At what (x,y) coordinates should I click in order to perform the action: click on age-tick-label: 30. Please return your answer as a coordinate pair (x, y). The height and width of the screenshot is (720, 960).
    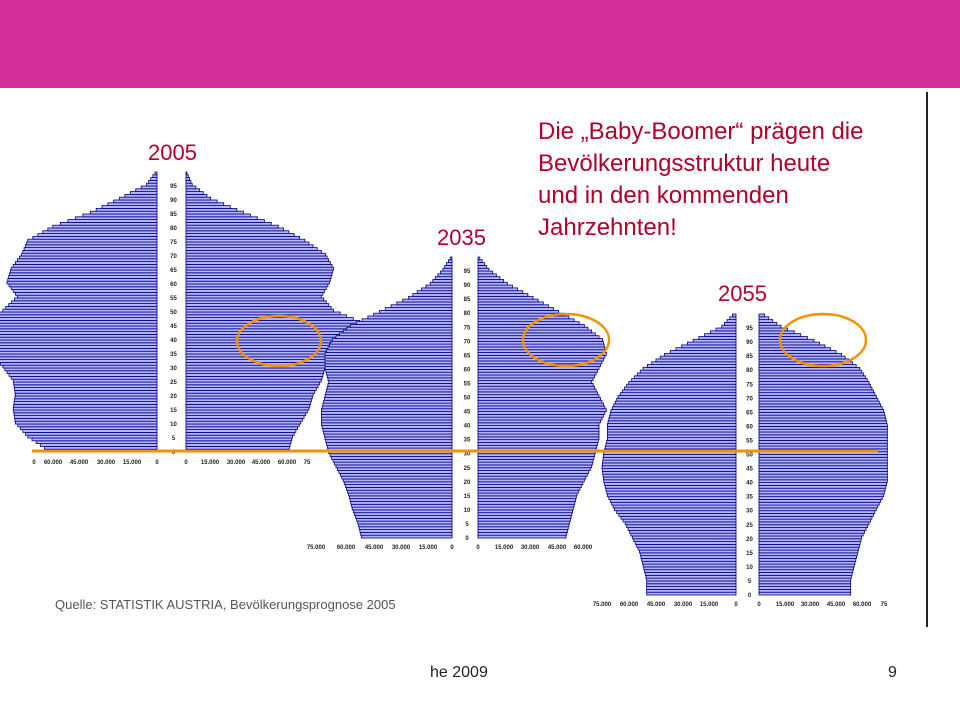
    Looking at the image, I should click on (749, 512).